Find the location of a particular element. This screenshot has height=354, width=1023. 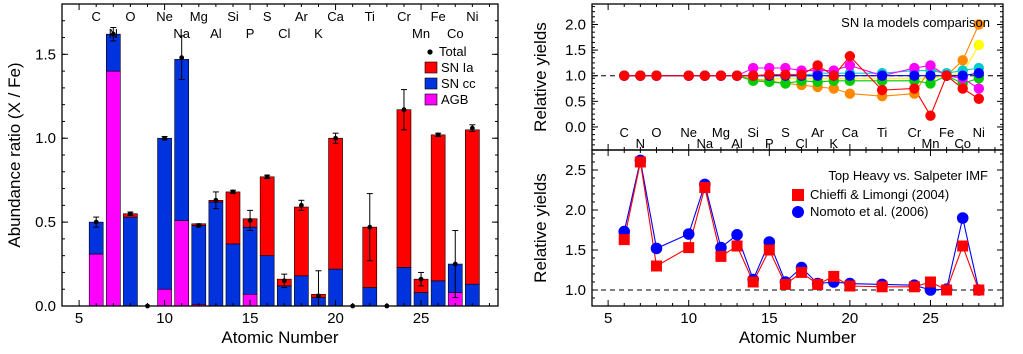

element-label: Ti is located at coordinates (882, 132).